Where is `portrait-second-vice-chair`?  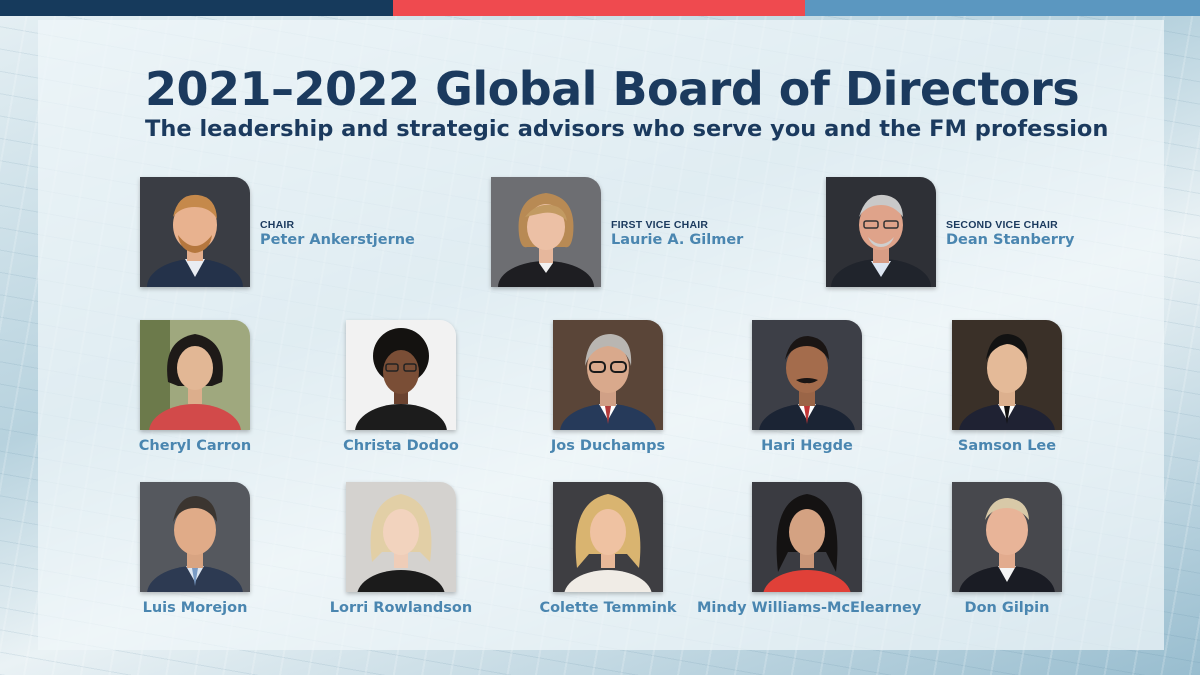
portrait-second-vice-chair is located at coordinates (881, 232).